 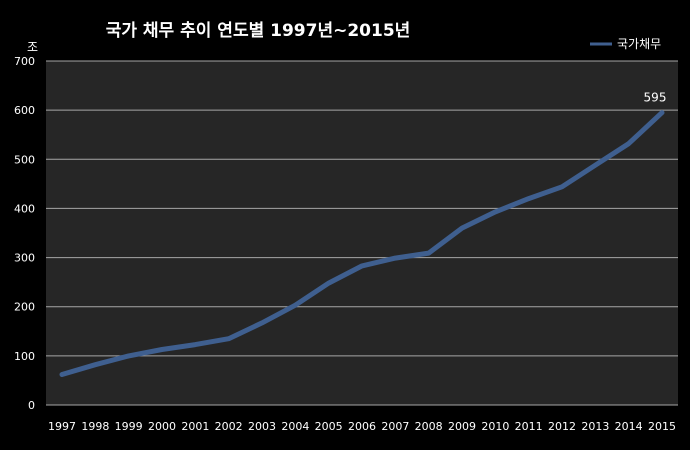 What do you see at coordinates (262, 426) in the screenshot?
I see `x-tick-label: 2003` at bounding box center [262, 426].